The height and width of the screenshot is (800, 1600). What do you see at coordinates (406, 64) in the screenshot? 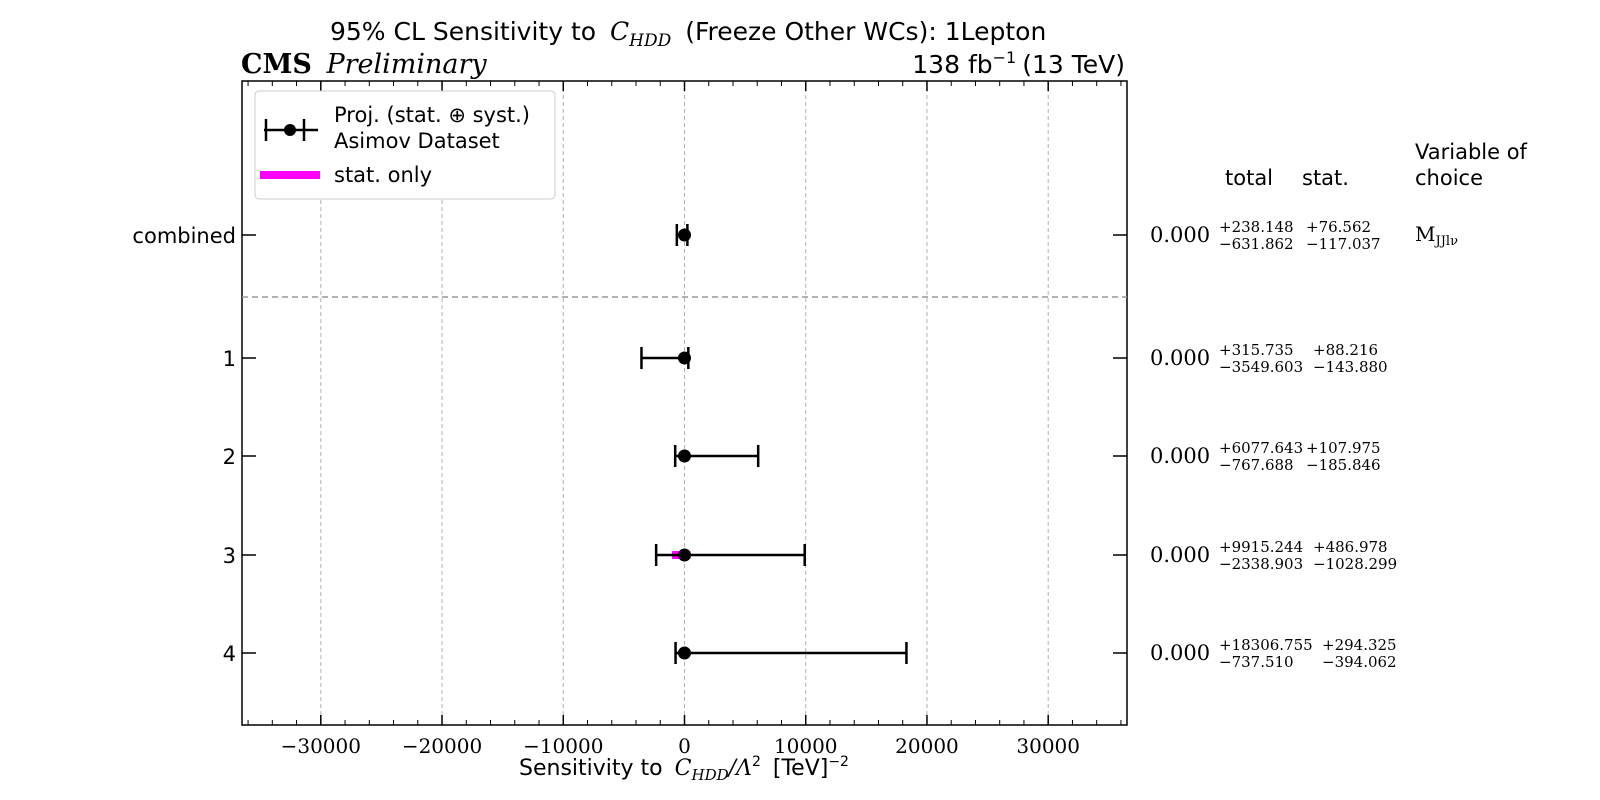
I see `status-label: Preliminary` at bounding box center [406, 64].